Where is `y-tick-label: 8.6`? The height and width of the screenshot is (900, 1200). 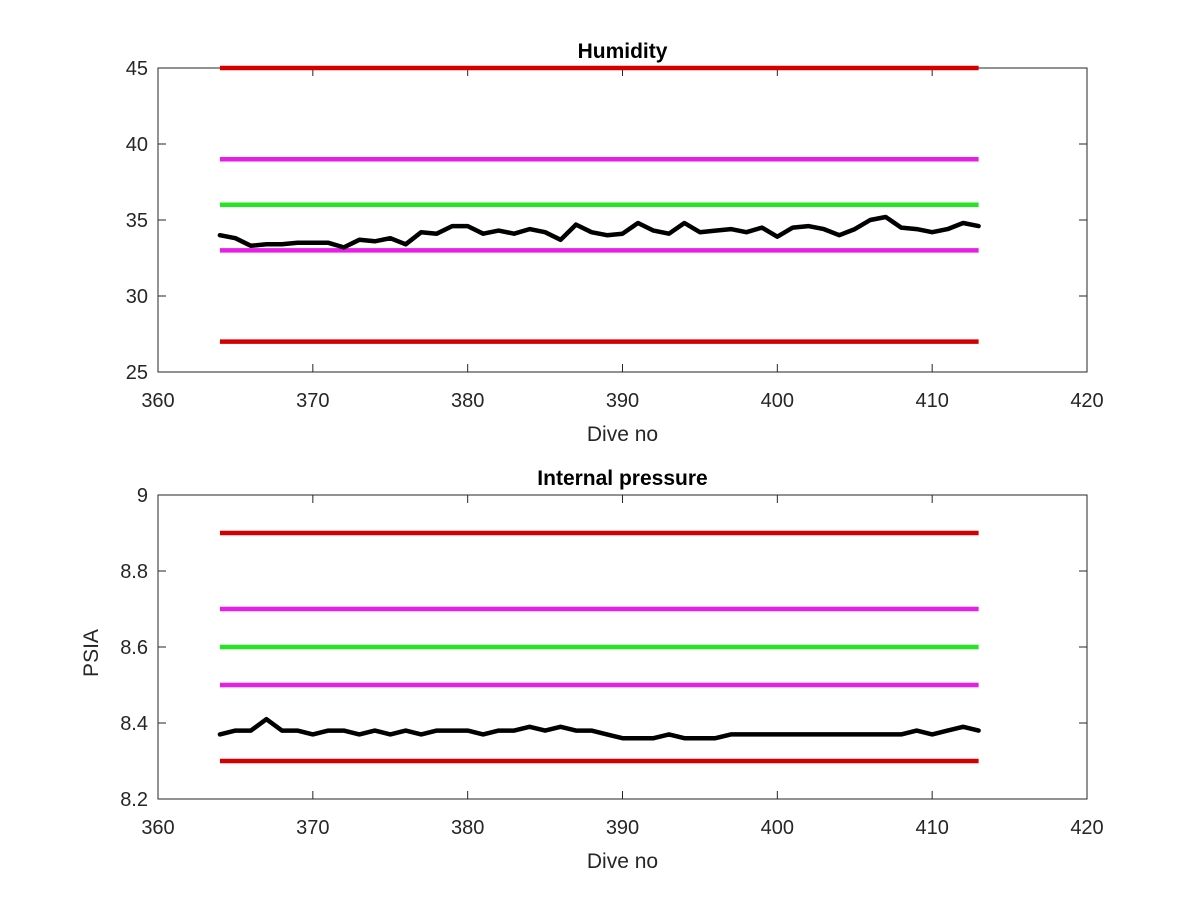
y-tick-label: 8.6 is located at coordinates (134, 648).